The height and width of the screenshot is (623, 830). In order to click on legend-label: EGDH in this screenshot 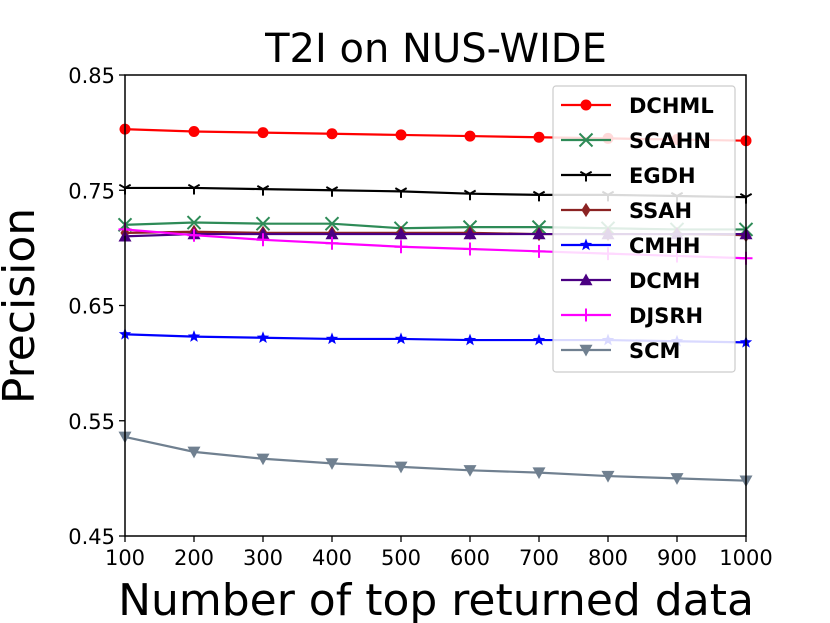, I will do `click(662, 176)`.